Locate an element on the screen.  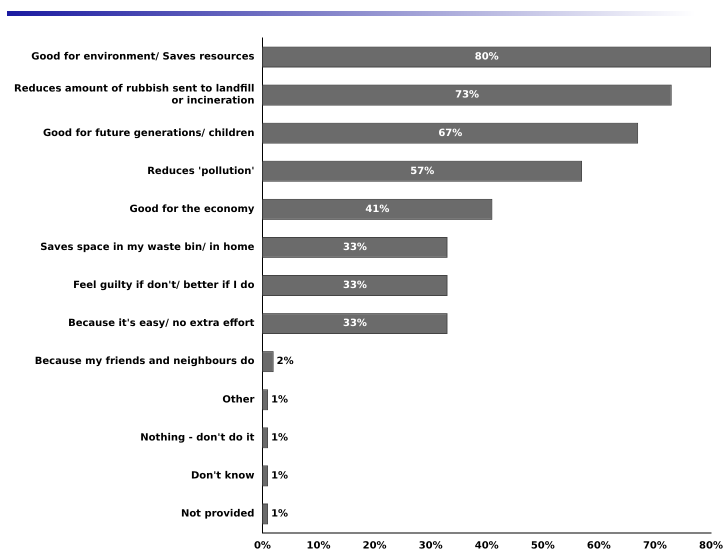
y-tick-label: Not provided is located at coordinates (217, 514).